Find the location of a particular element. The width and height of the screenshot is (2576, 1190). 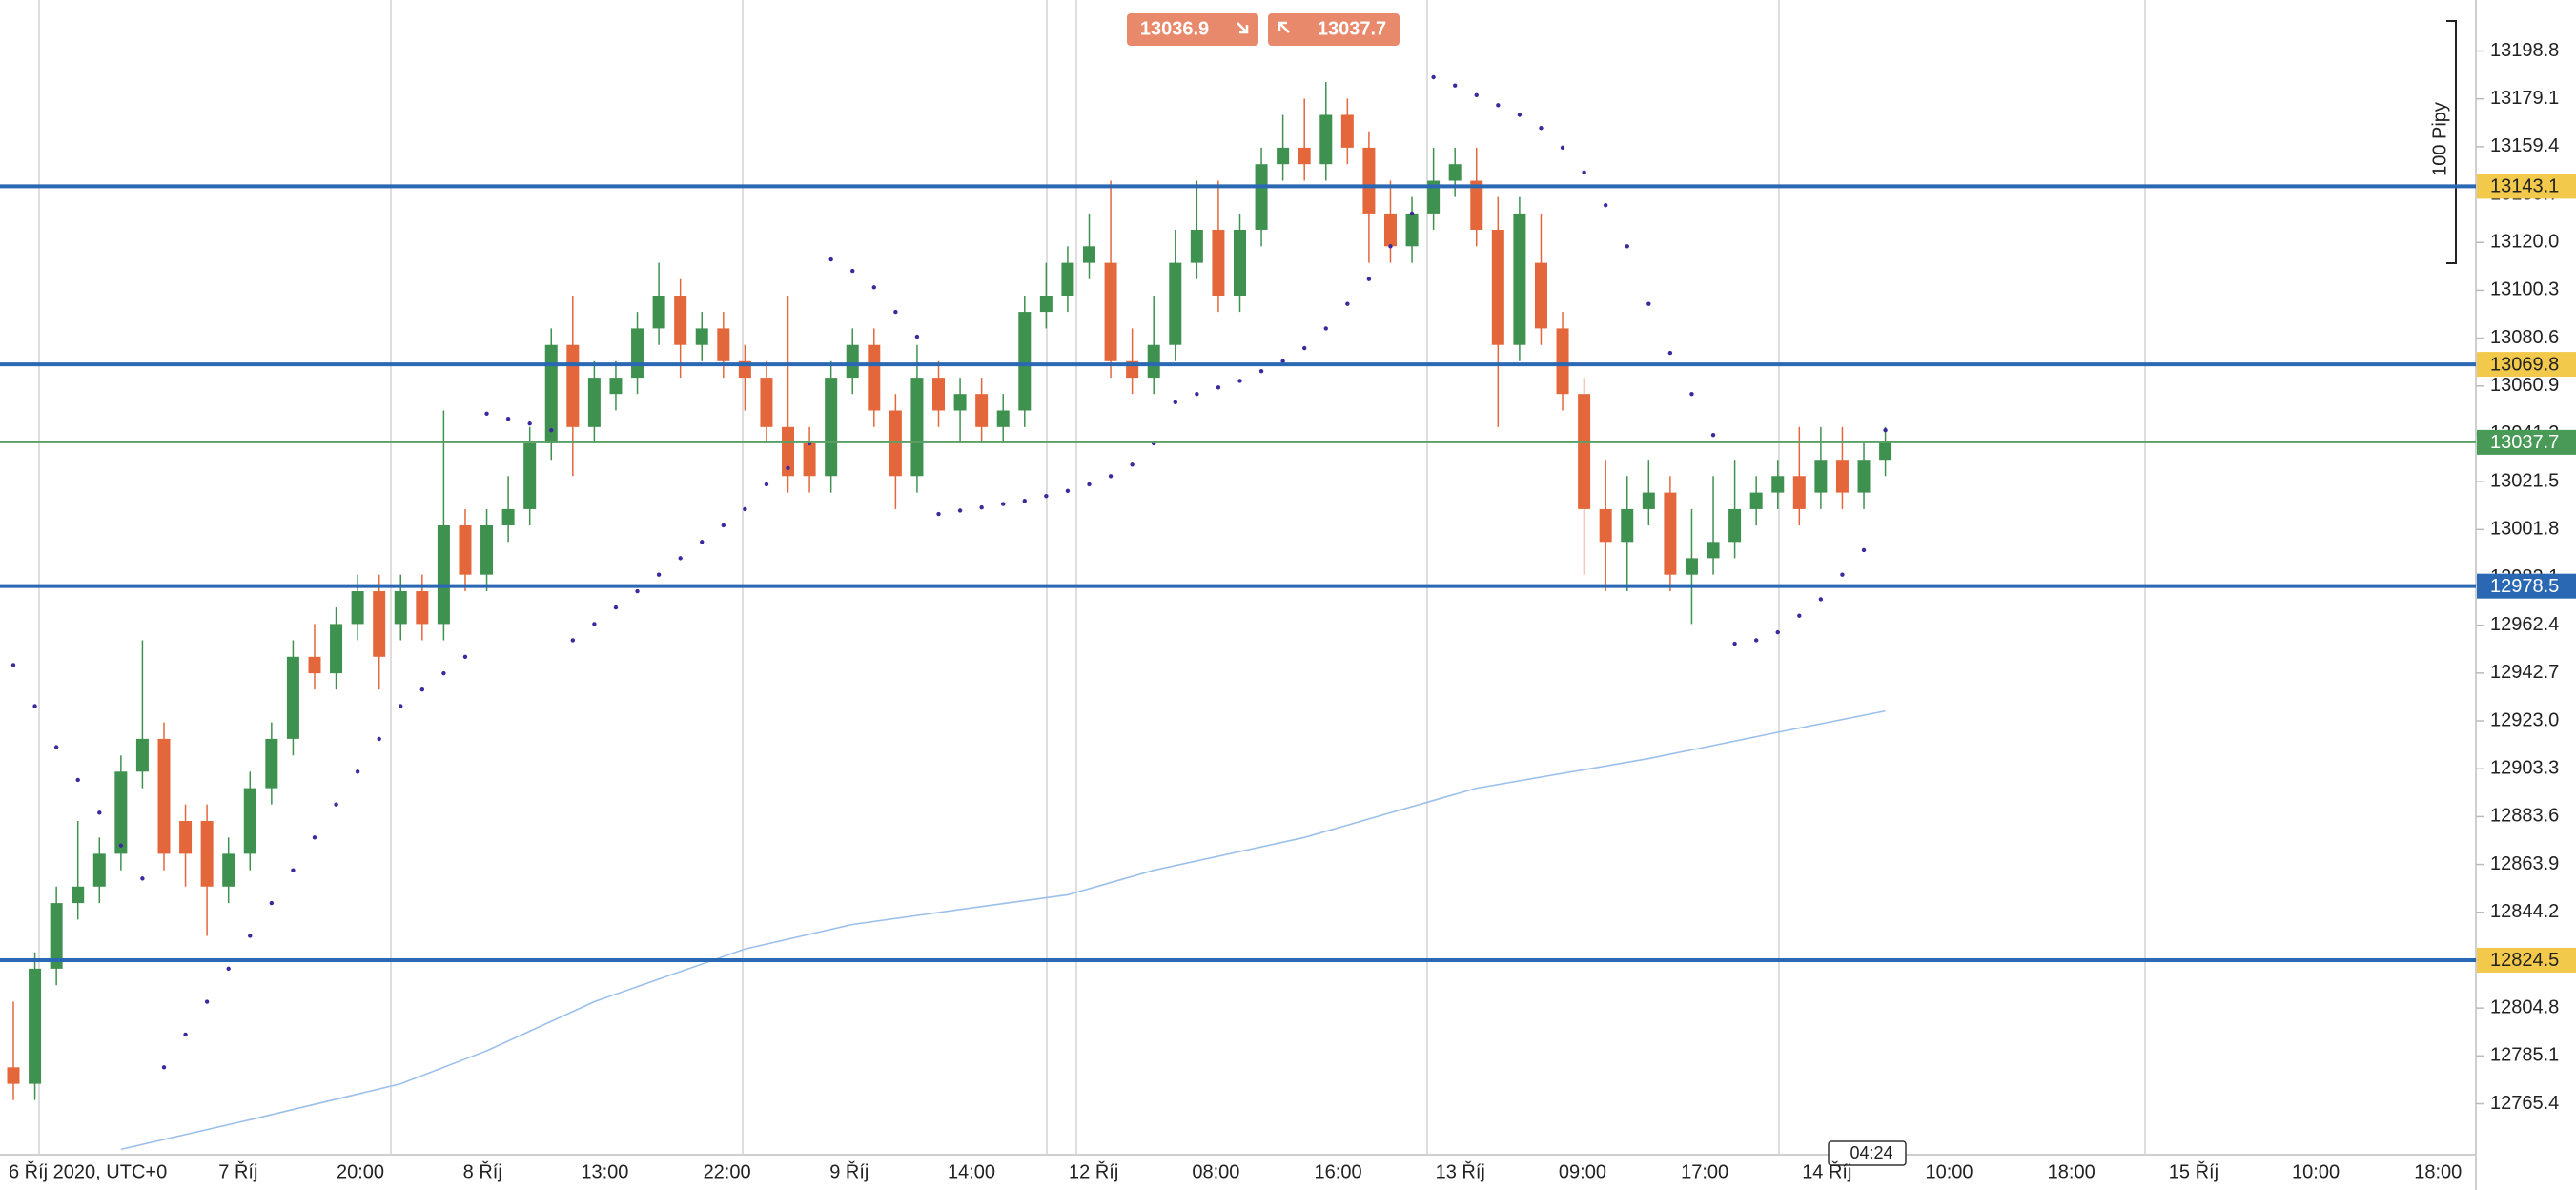

sell-button: 13036.9 is located at coordinates (1192, 30).